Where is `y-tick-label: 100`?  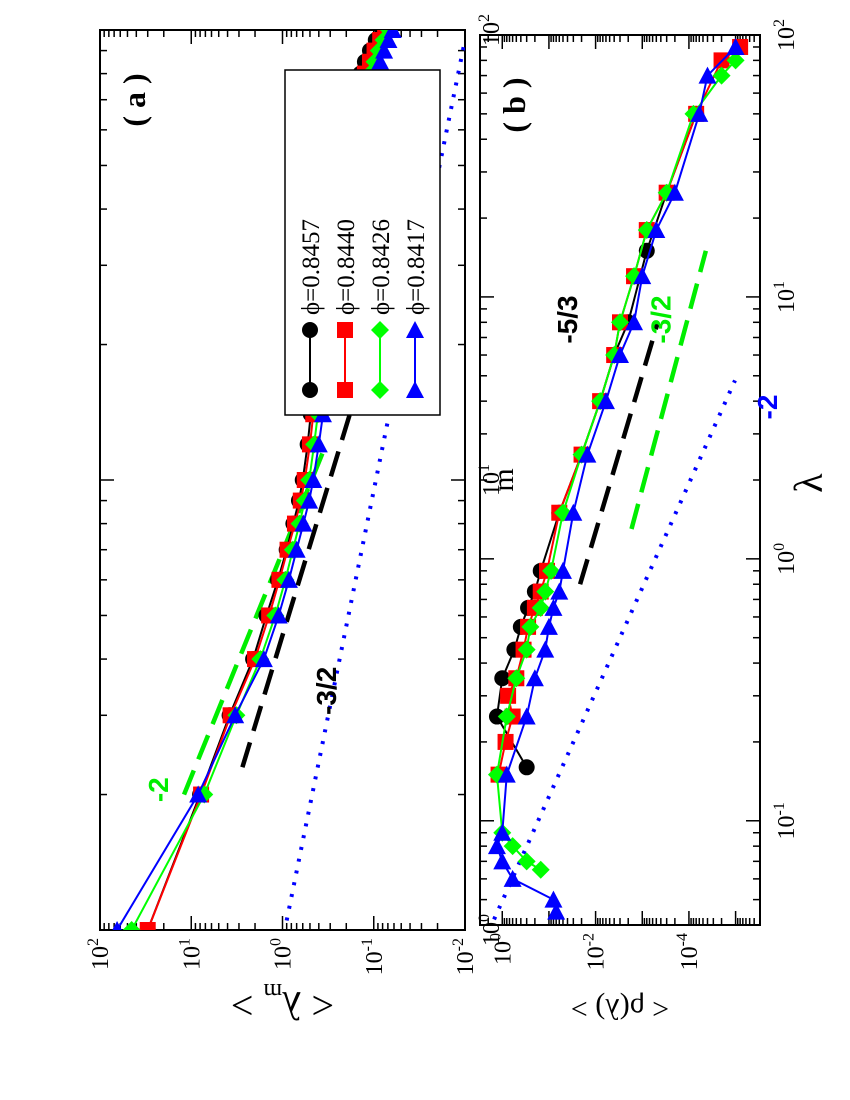 y-tick-label: 100 is located at coordinates (282, 954).